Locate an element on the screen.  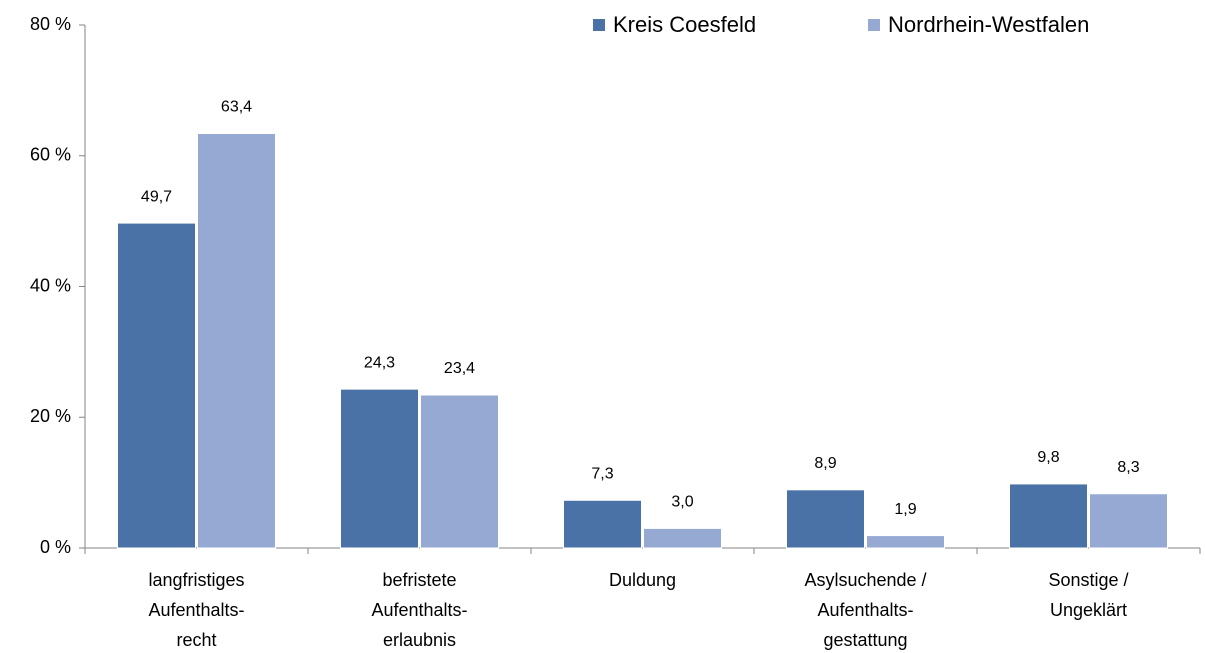
y-tick-label: 40 % is located at coordinates (50, 285).